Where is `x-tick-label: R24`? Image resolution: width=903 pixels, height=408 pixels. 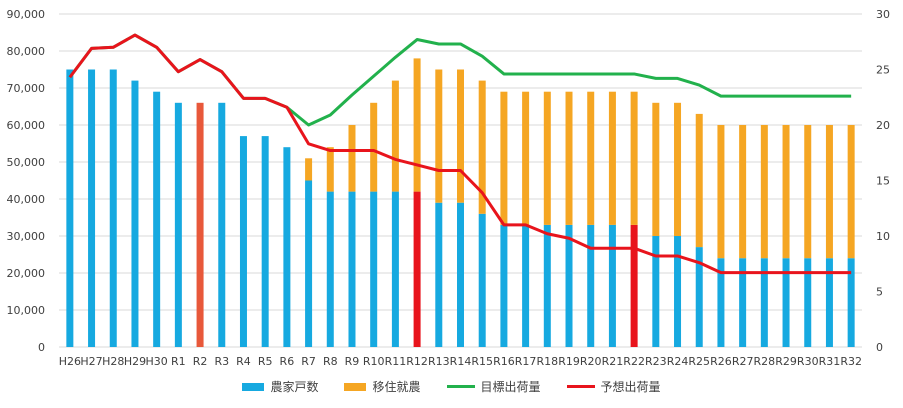 x-tick-label: R24 is located at coordinates (678, 361).